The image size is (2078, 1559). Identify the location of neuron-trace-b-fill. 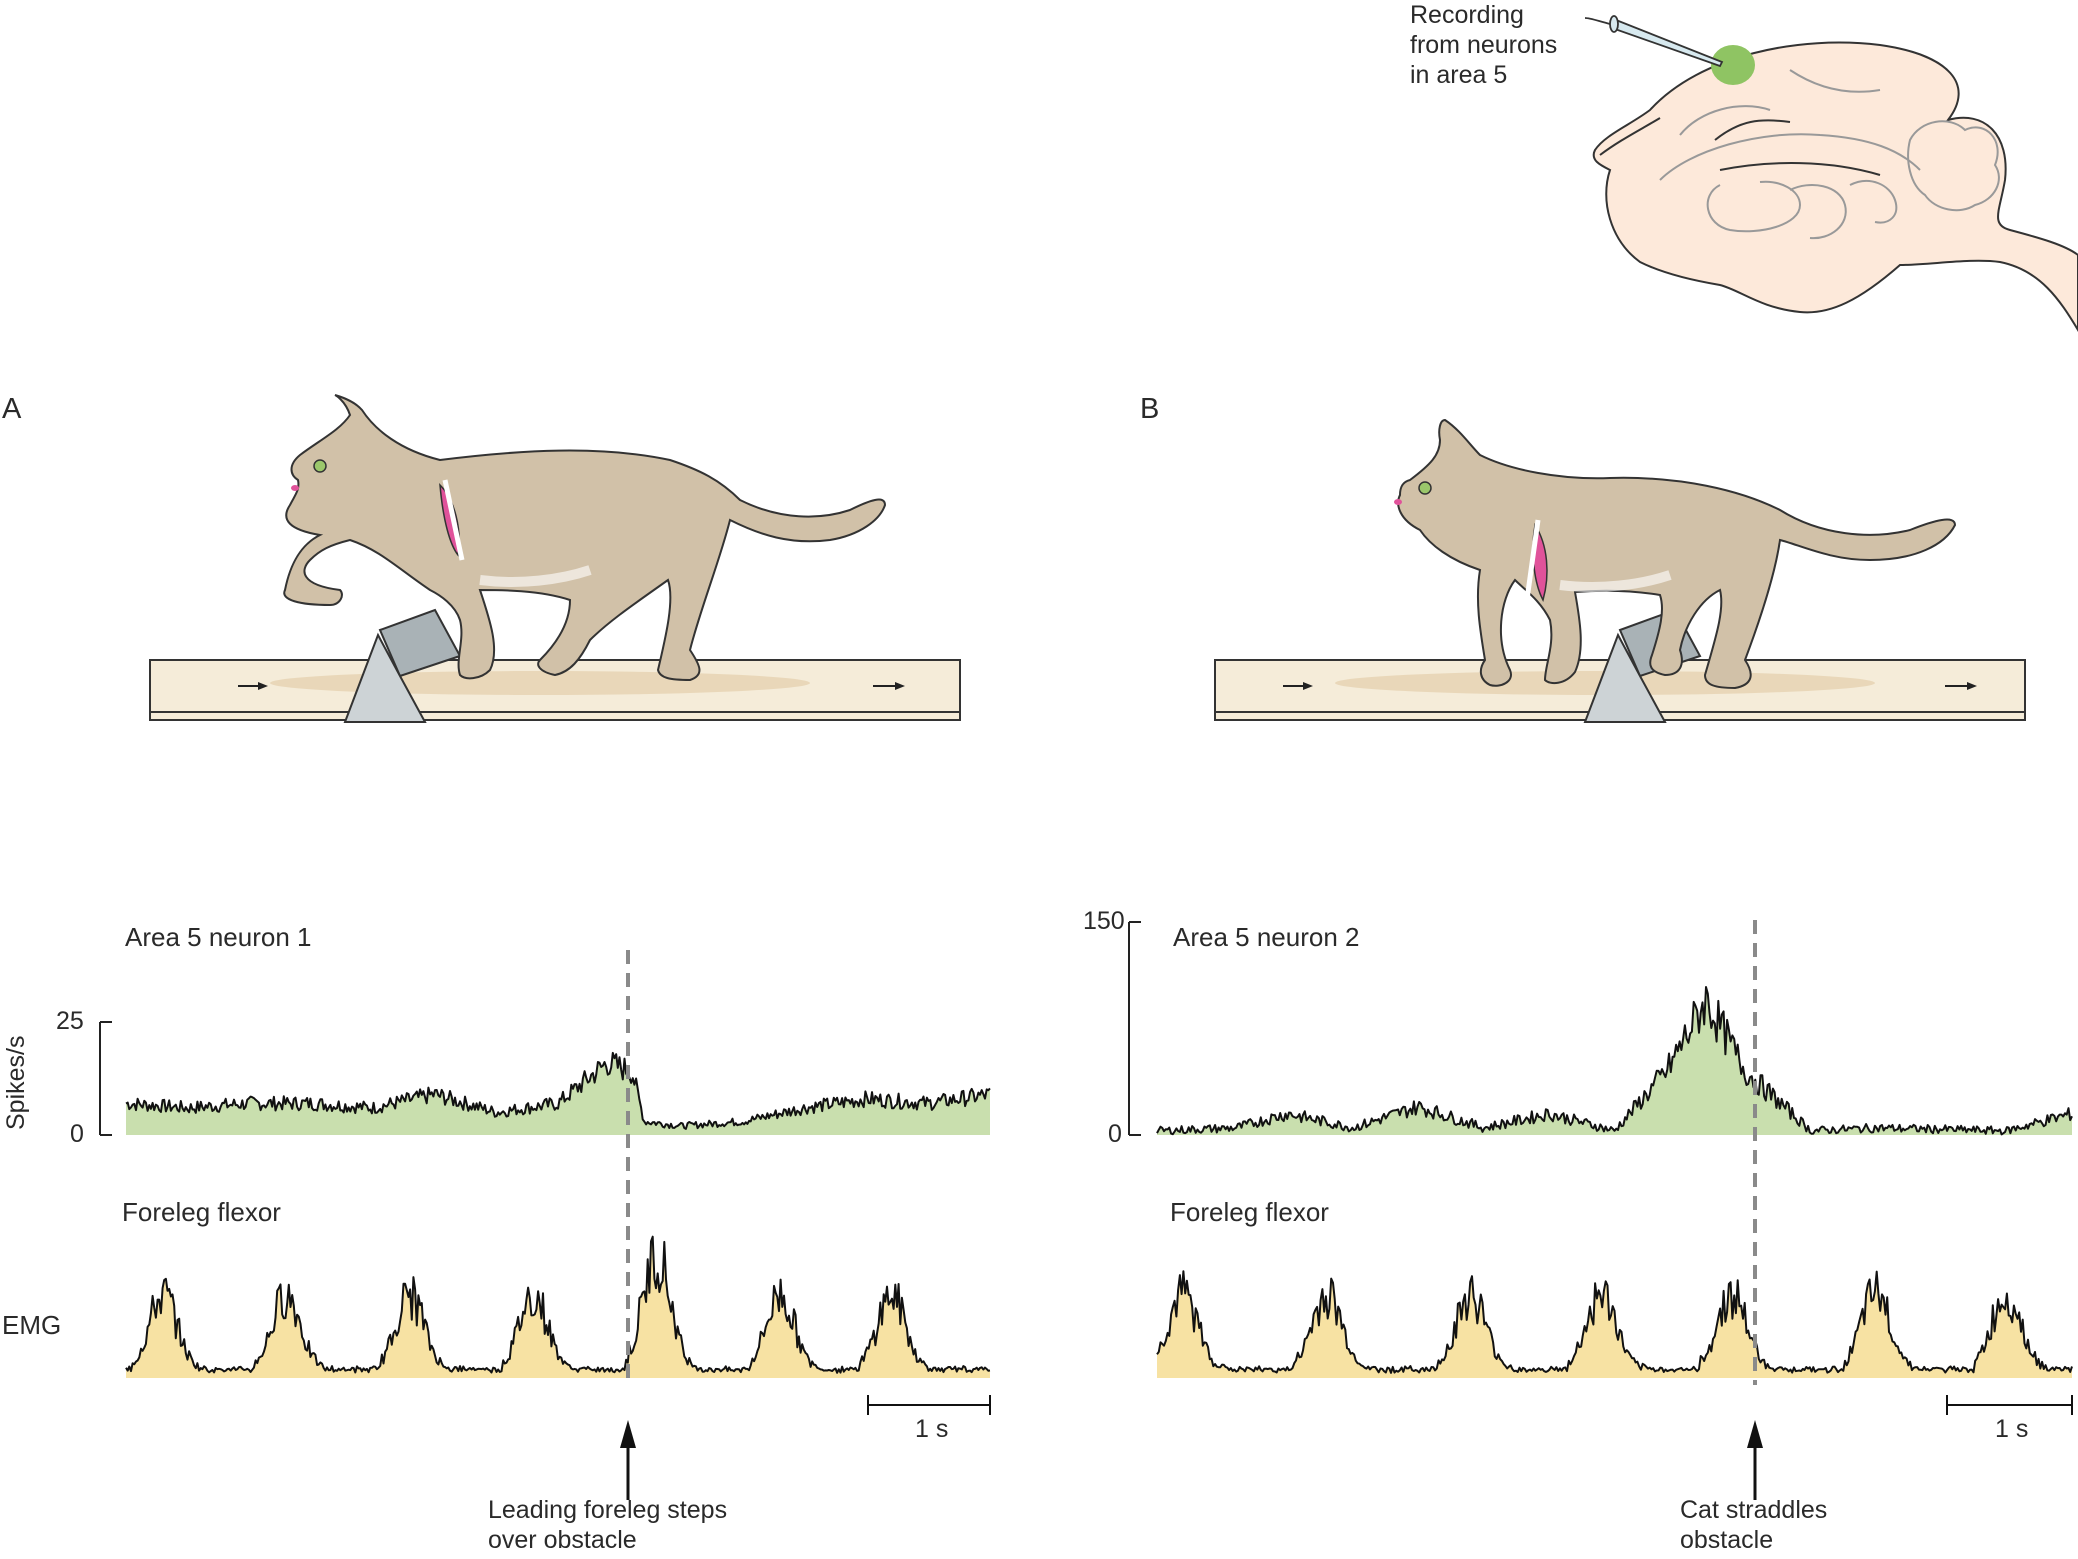
(1614, 1061).